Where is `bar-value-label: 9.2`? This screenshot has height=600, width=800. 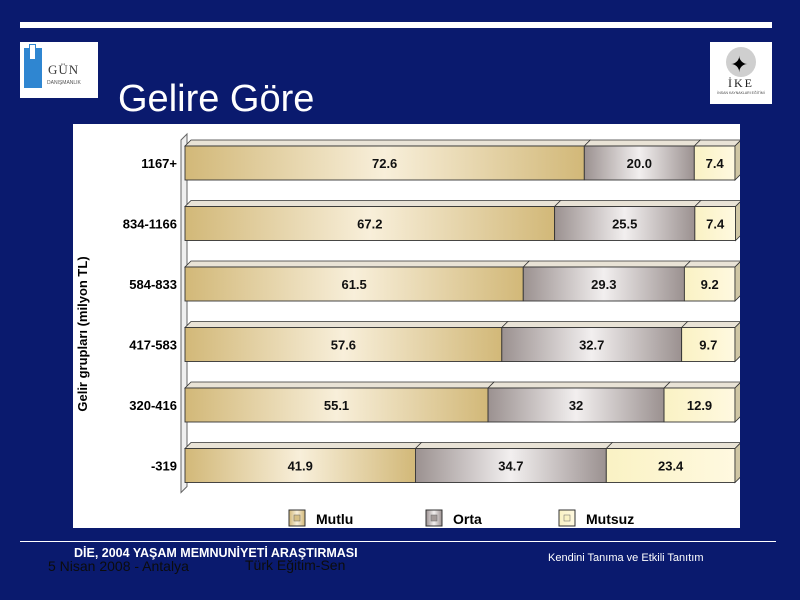
bar-value-label: 9.2 is located at coordinates (710, 284).